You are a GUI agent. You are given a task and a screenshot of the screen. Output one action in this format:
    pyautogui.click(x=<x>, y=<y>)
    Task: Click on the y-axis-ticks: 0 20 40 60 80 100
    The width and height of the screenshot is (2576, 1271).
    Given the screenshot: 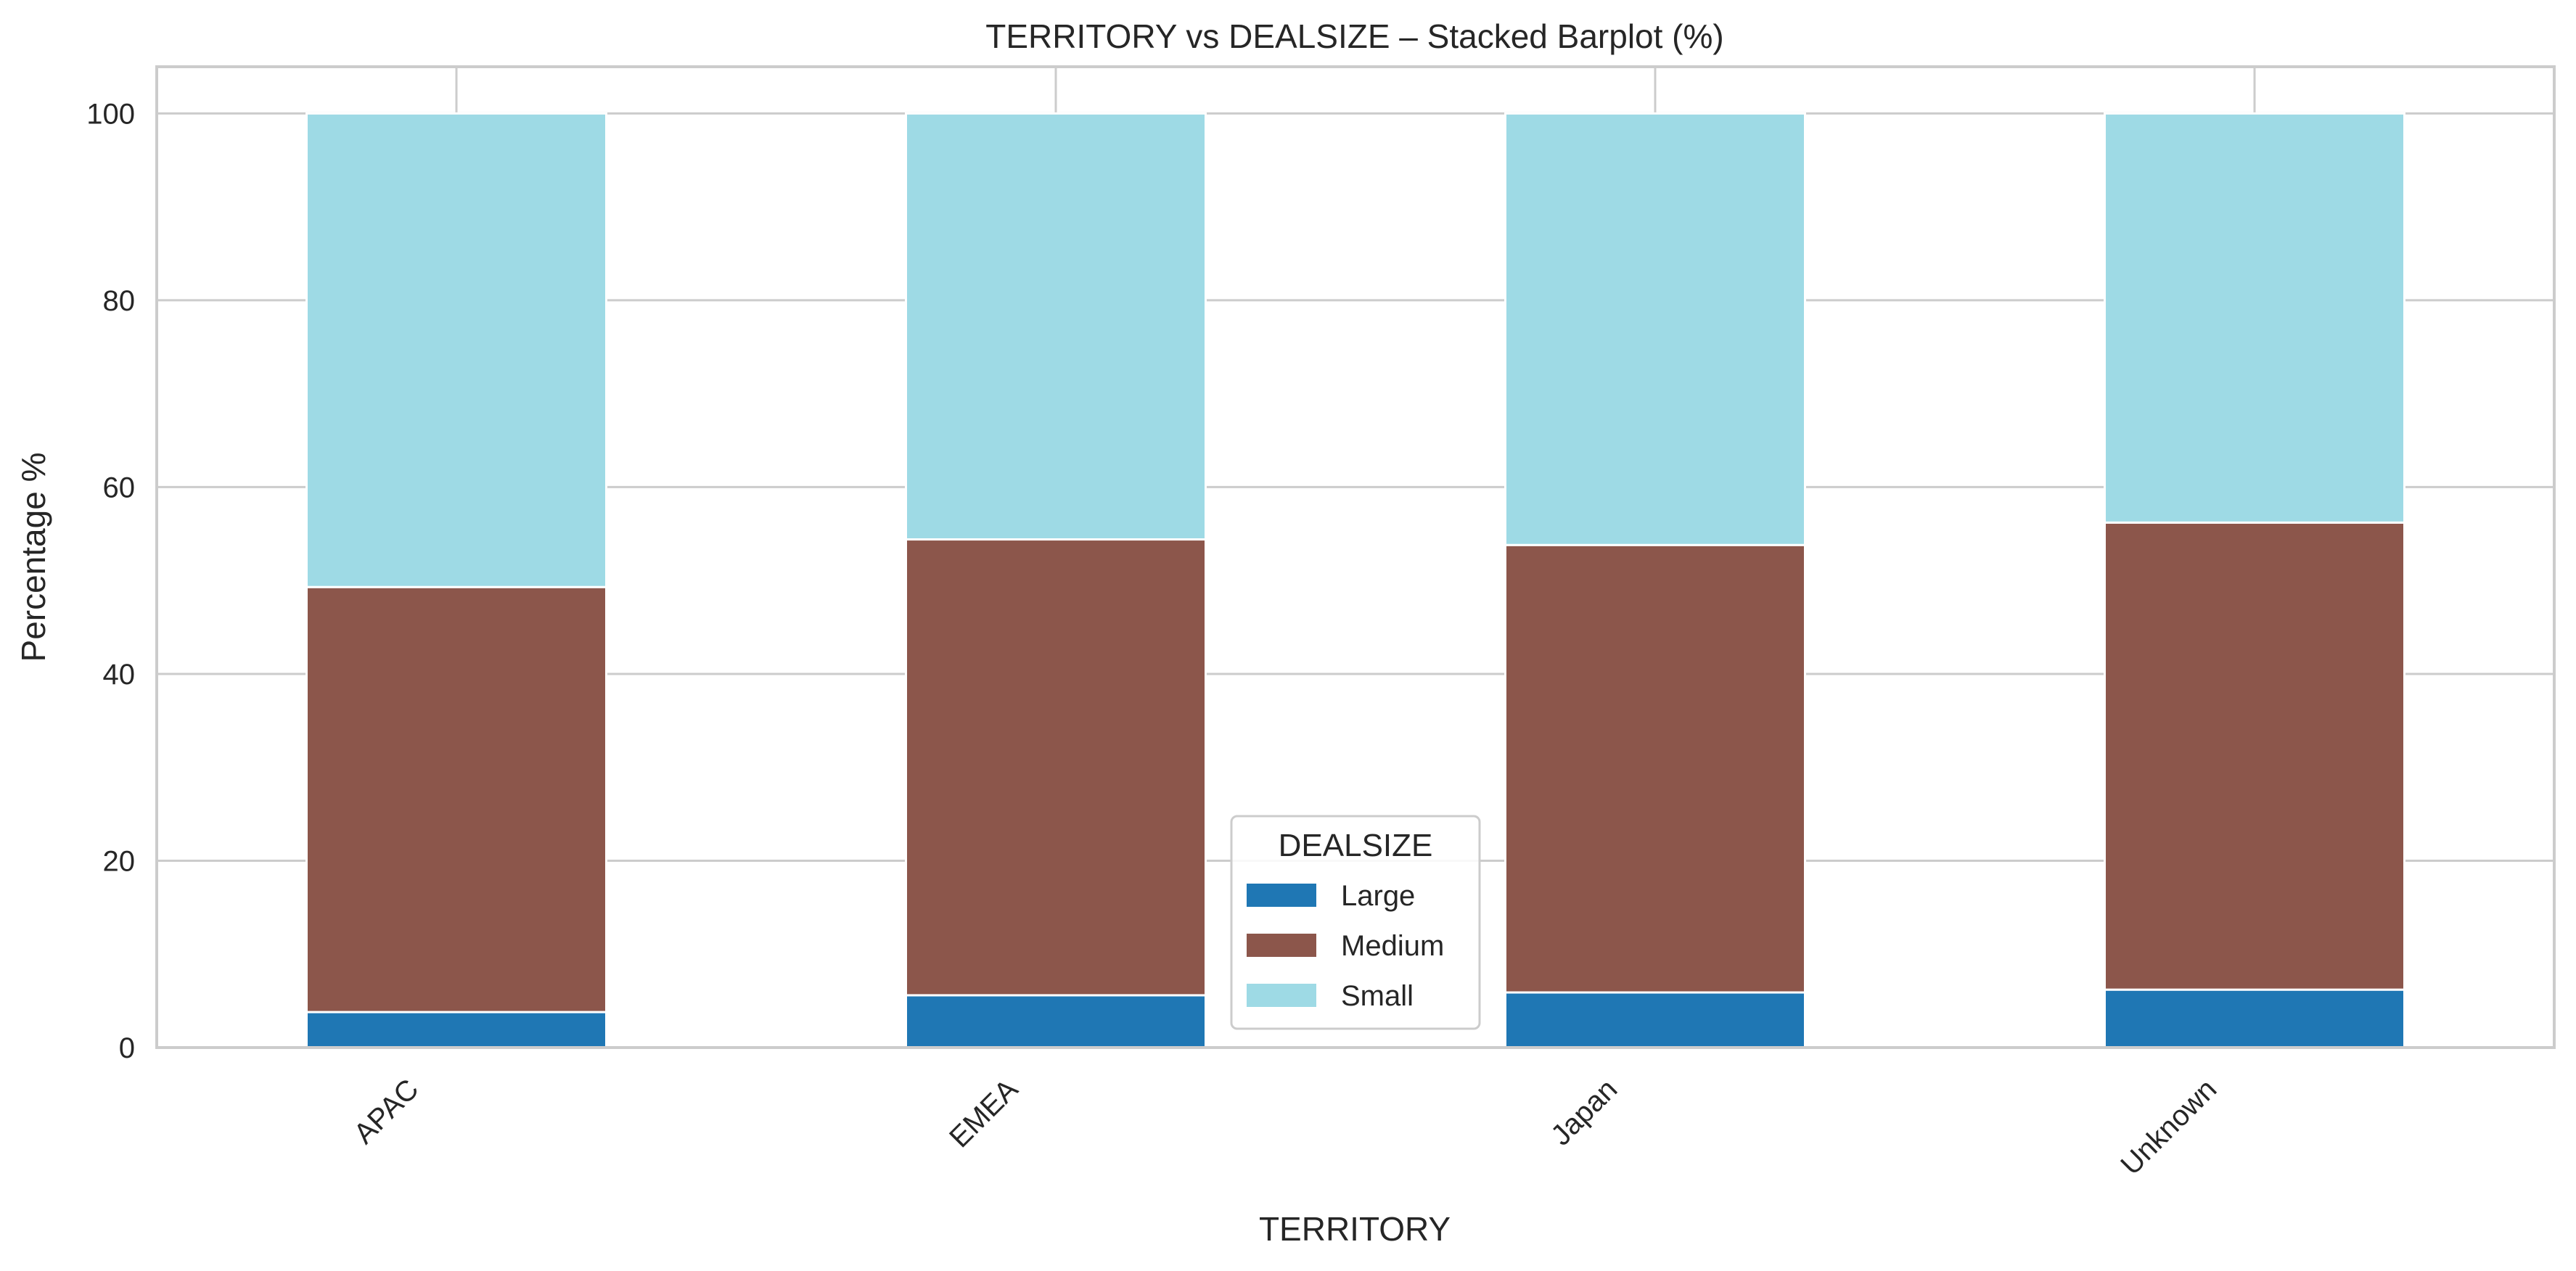 What is the action you would take?
    pyautogui.click(x=110, y=581)
    